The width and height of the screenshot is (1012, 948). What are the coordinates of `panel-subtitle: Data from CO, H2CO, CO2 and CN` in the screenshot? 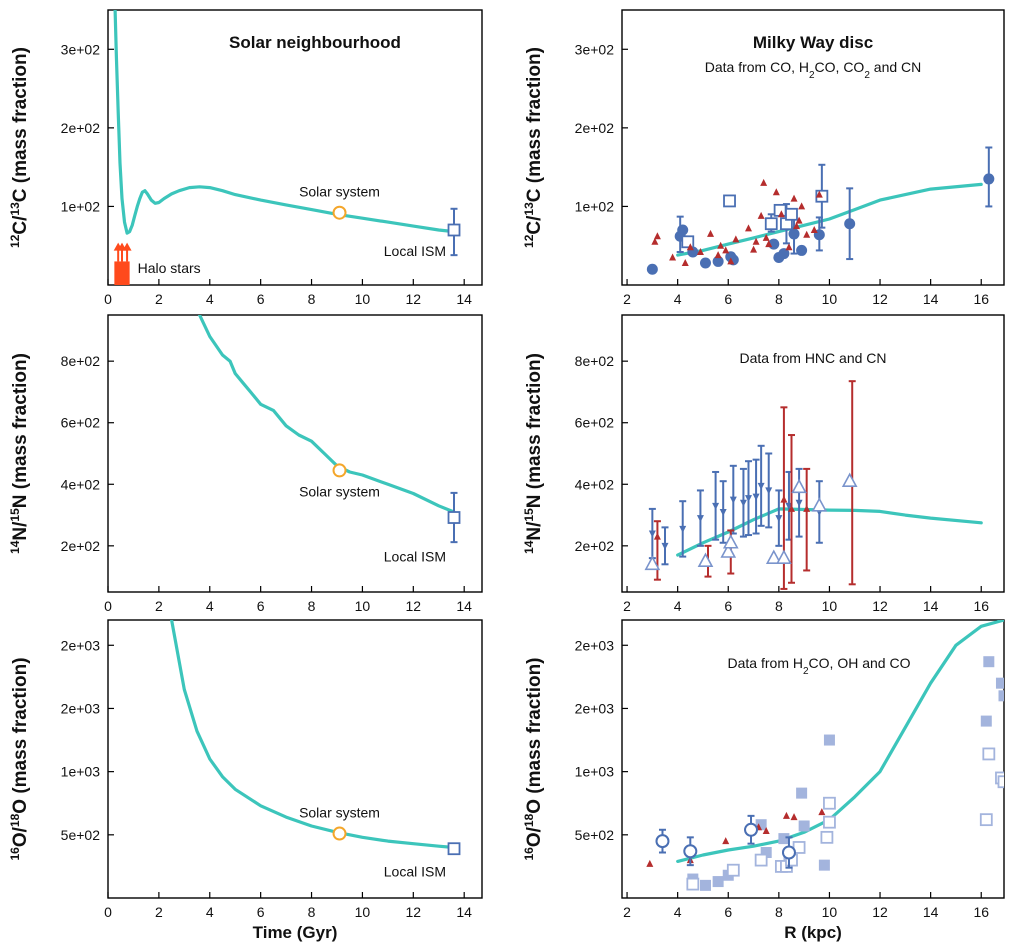 It's located at (813, 70).